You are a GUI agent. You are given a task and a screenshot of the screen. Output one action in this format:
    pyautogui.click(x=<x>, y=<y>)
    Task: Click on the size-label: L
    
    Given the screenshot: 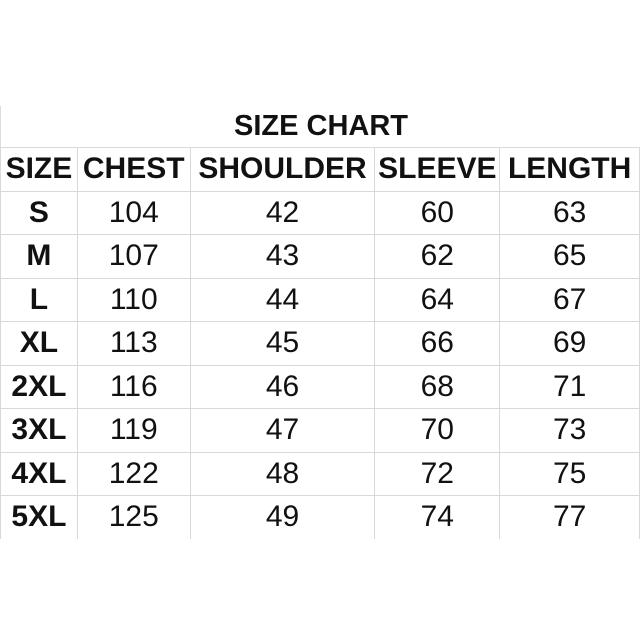 What is the action you would take?
    pyautogui.click(x=39, y=299)
    